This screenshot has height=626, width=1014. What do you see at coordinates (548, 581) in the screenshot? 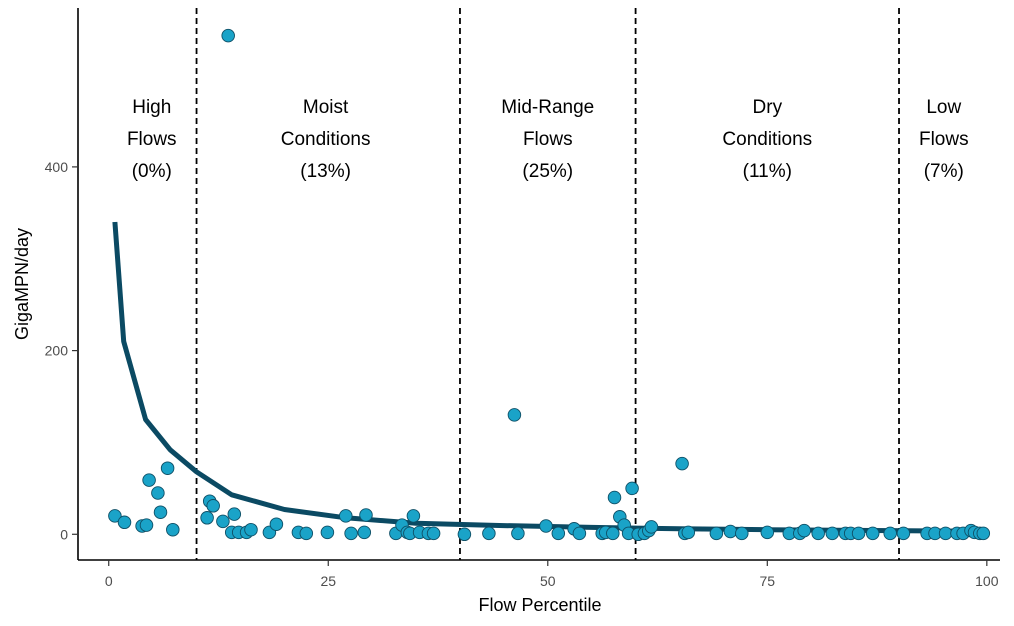
I see `x-tick-label: 50` at bounding box center [548, 581].